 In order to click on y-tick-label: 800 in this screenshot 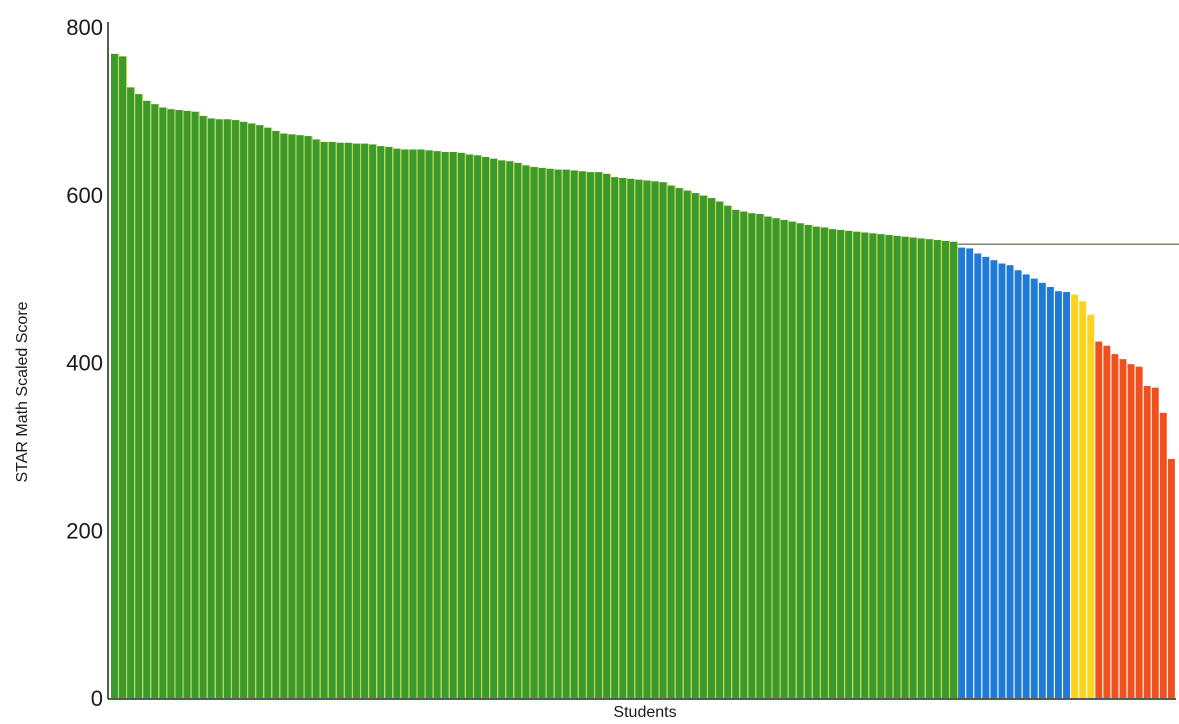, I will do `click(84, 27)`.